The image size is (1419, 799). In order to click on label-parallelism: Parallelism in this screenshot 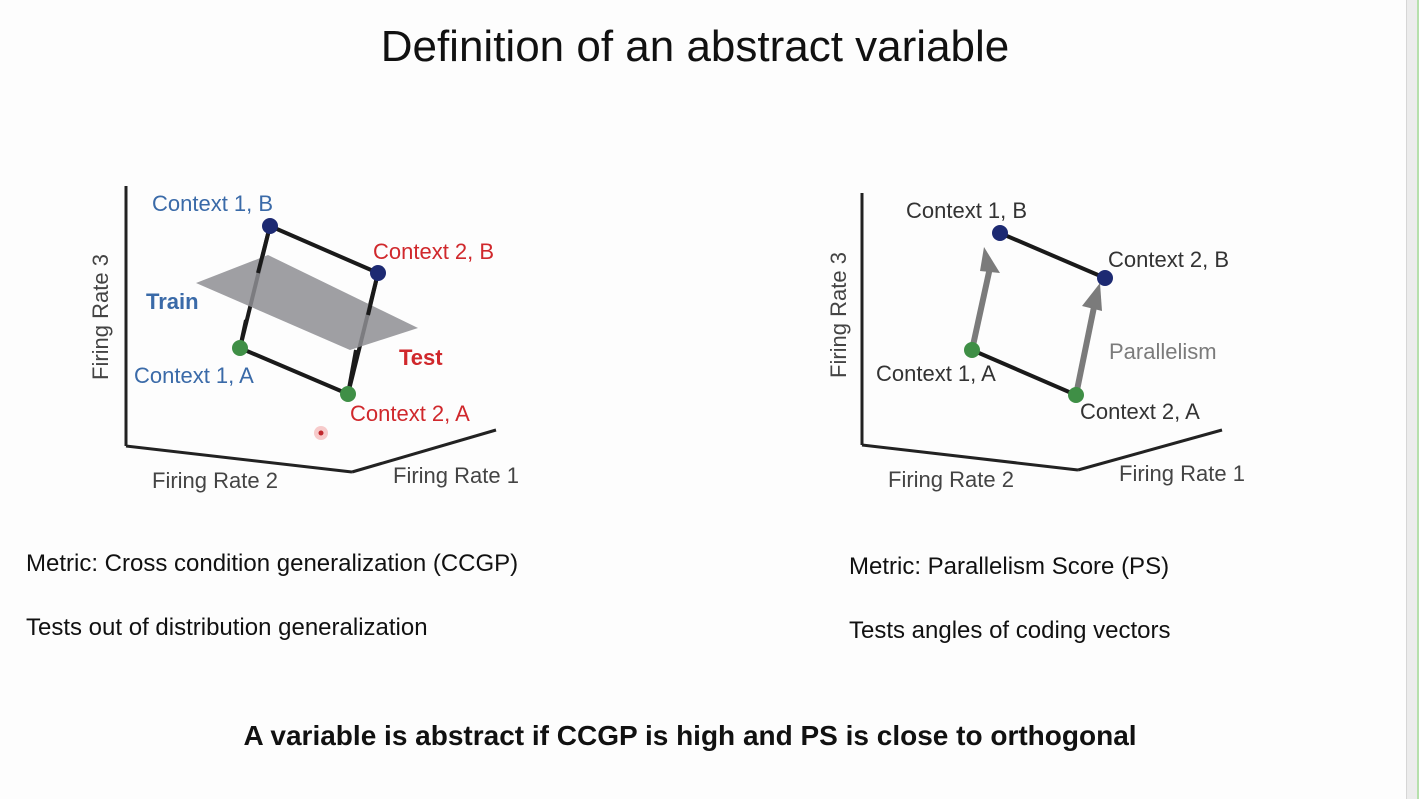, I will do `click(1163, 351)`.